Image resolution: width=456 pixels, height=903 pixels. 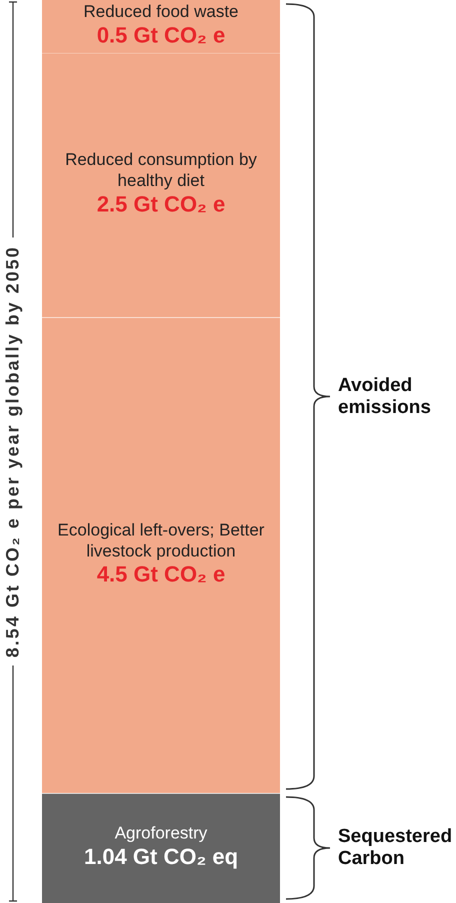 What do you see at coordinates (161, 857) in the screenshot?
I see `data-label: 1.04 Gt CO₂ eq` at bounding box center [161, 857].